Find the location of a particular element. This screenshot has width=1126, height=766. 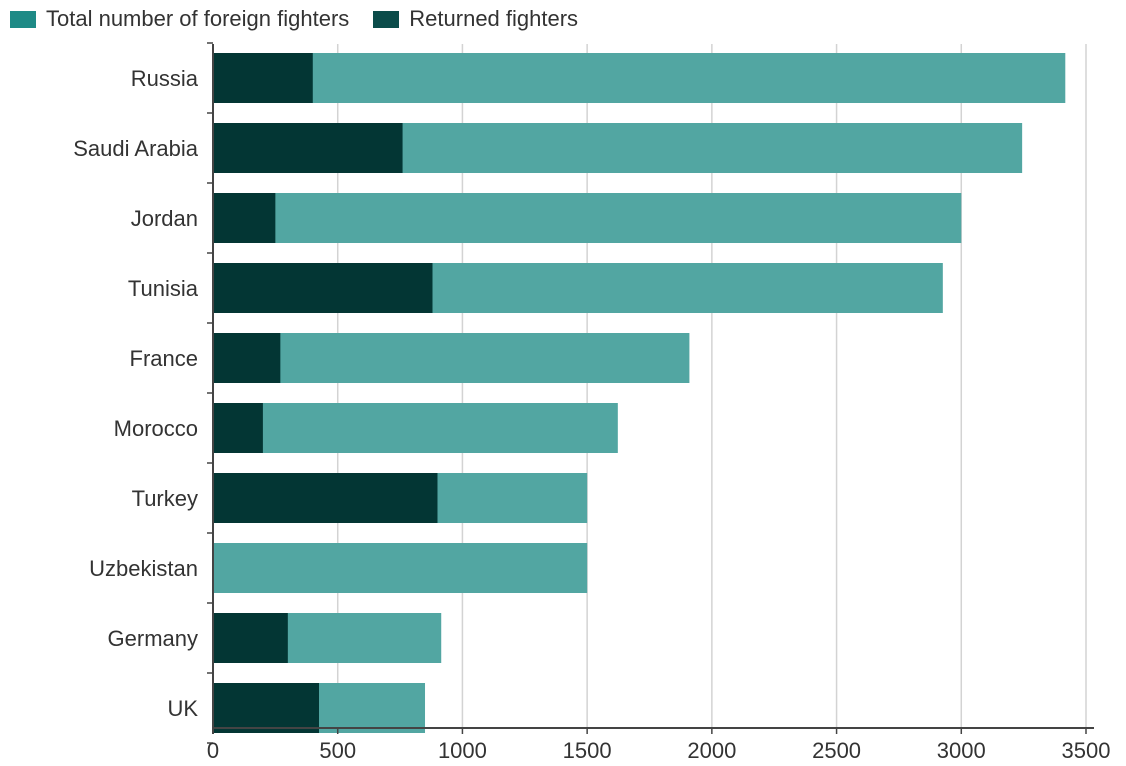

bar-total-uzbekistan is located at coordinates (400, 568).